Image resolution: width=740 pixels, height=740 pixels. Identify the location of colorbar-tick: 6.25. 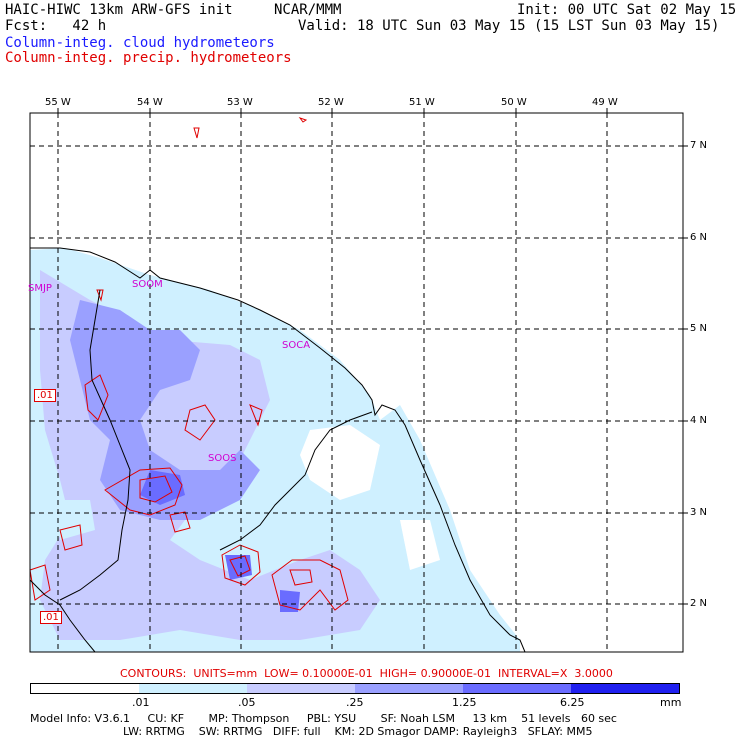
(572, 702).